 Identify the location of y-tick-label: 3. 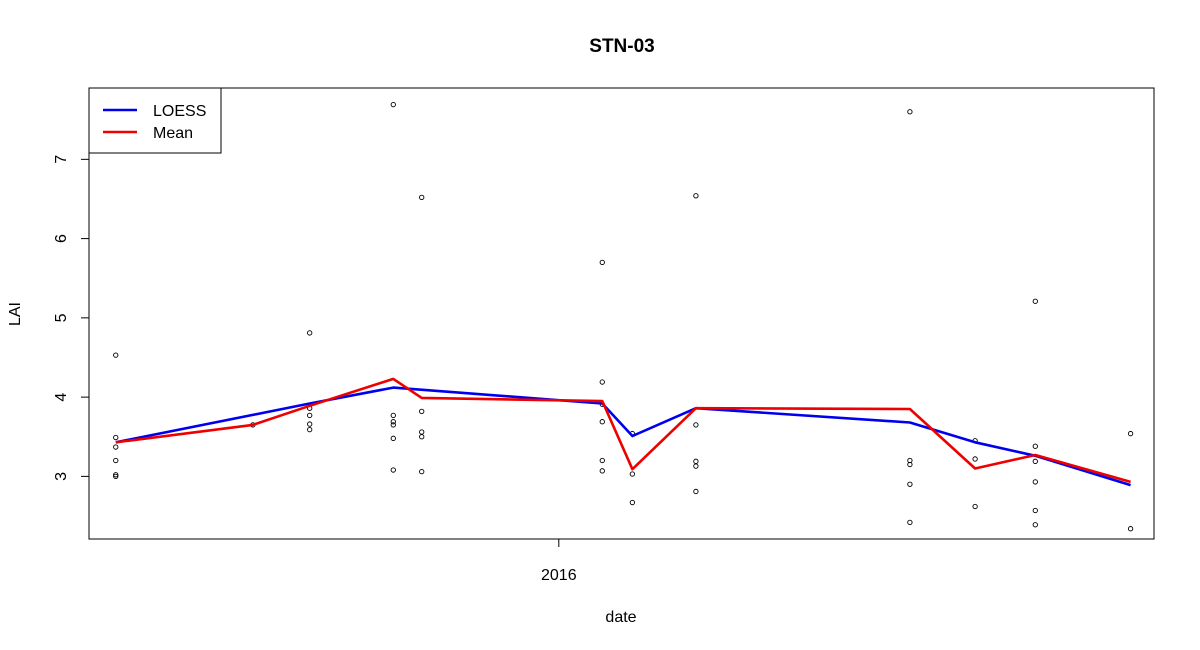
(61, 476).